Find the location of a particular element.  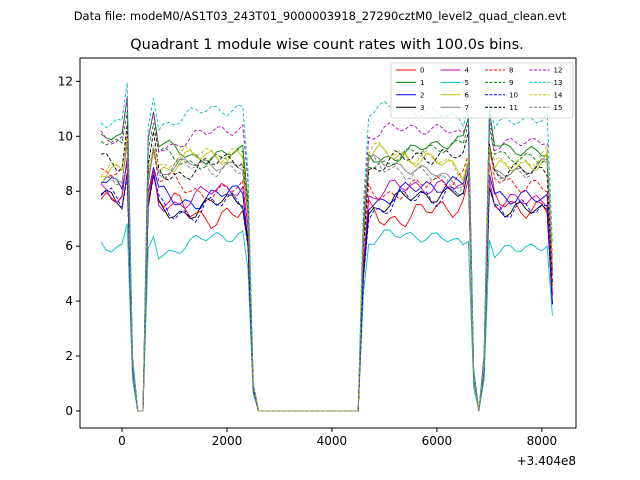

legend-label-9: 9 is located at coordinates (511, 83).